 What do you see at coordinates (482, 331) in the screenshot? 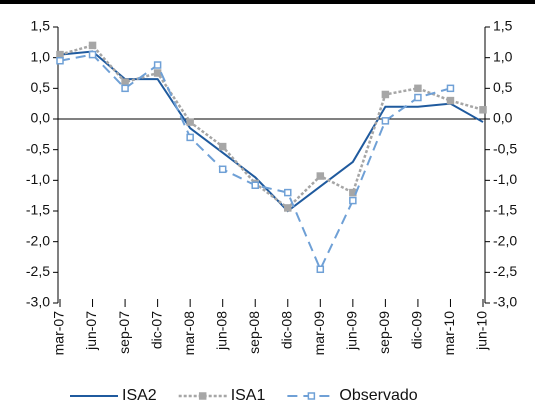
I see `x-tick-label: jun-10` at bounding box center [482, 331].